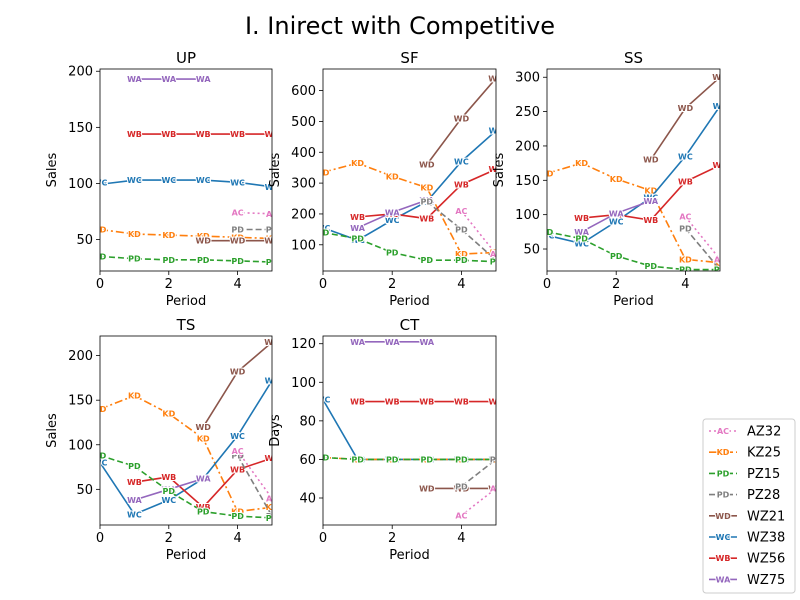  What do you see at coordinates (749, 506) in the screenshot?
I see `legend-box` at bounding box center [749, 506].